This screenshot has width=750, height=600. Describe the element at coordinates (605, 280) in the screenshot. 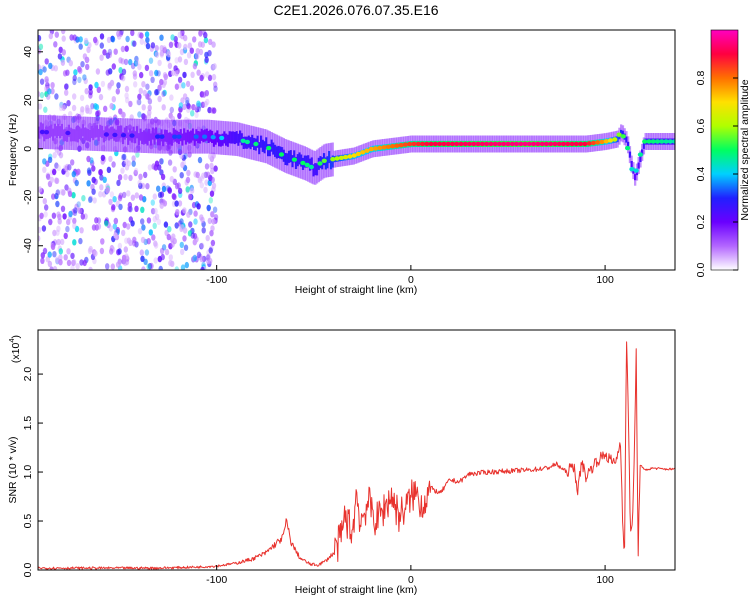

I see `x-tick-label: 100` at that location.